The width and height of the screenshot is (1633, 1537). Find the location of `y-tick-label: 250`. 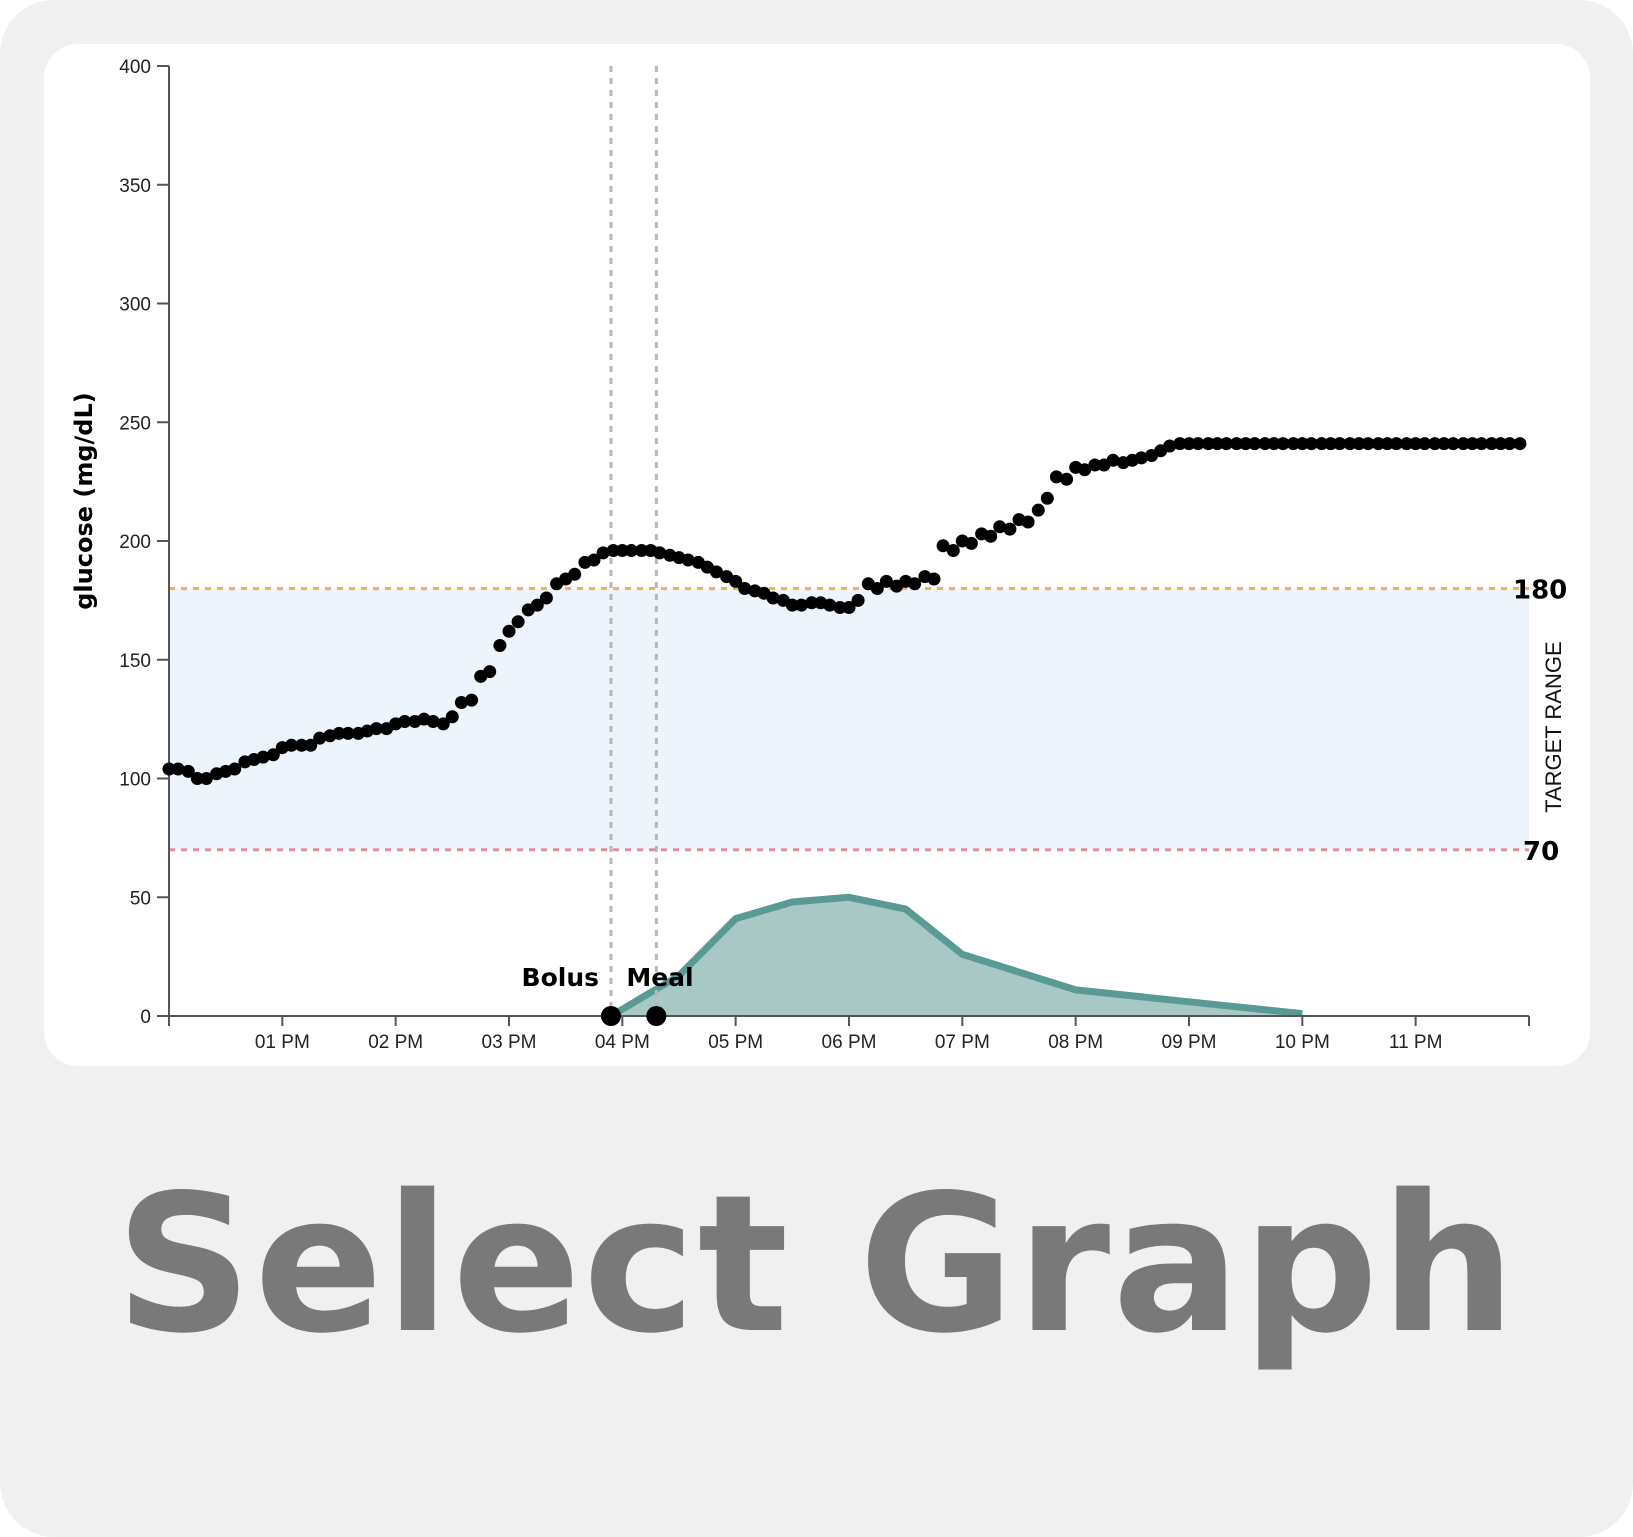

y-tick-label: 250 is located at coordinates (135, 423).